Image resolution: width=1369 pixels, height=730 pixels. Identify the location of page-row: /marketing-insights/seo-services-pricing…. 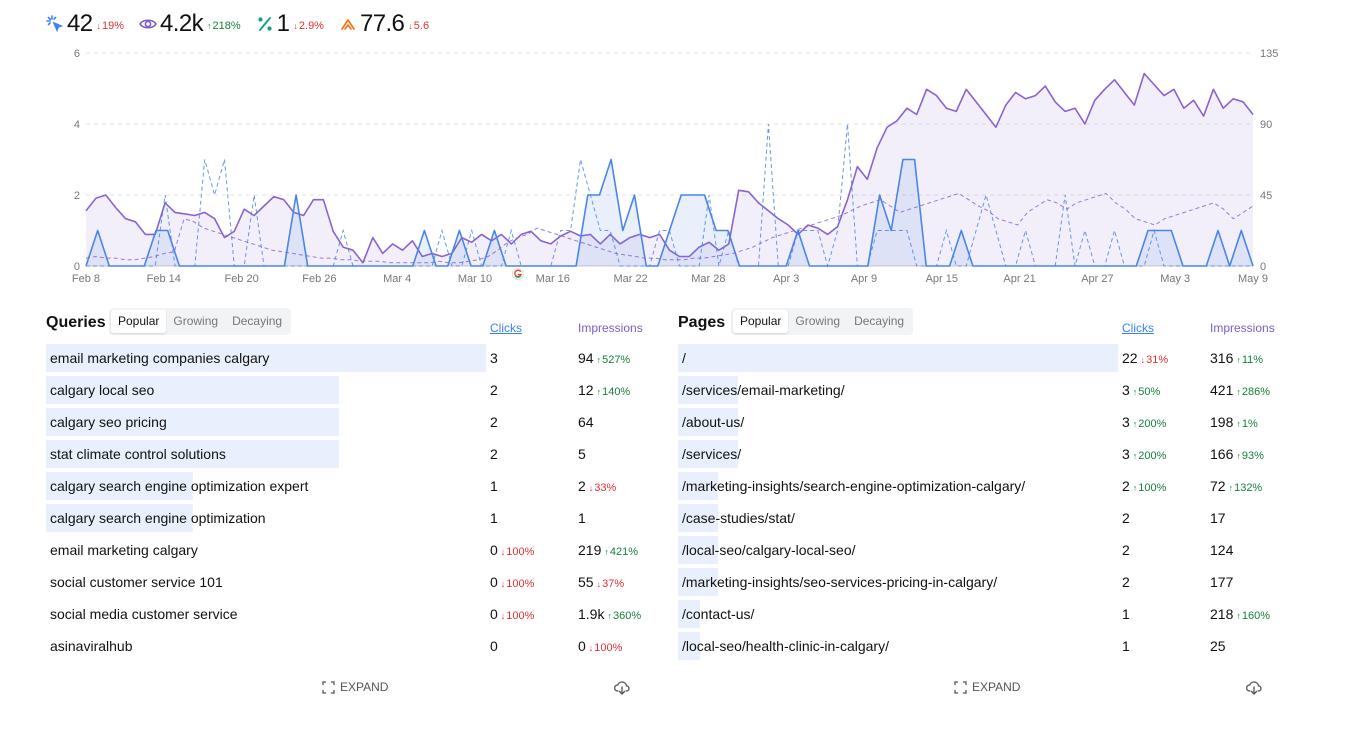
(978, 582).